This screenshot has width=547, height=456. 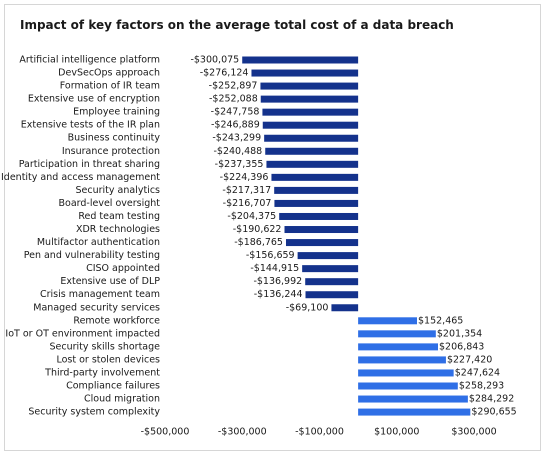 What do you see at coordinates (92, 255) in the screenshot?
I see `category-label: Pen and vulnerability testing` at bounding box center [92, 255].